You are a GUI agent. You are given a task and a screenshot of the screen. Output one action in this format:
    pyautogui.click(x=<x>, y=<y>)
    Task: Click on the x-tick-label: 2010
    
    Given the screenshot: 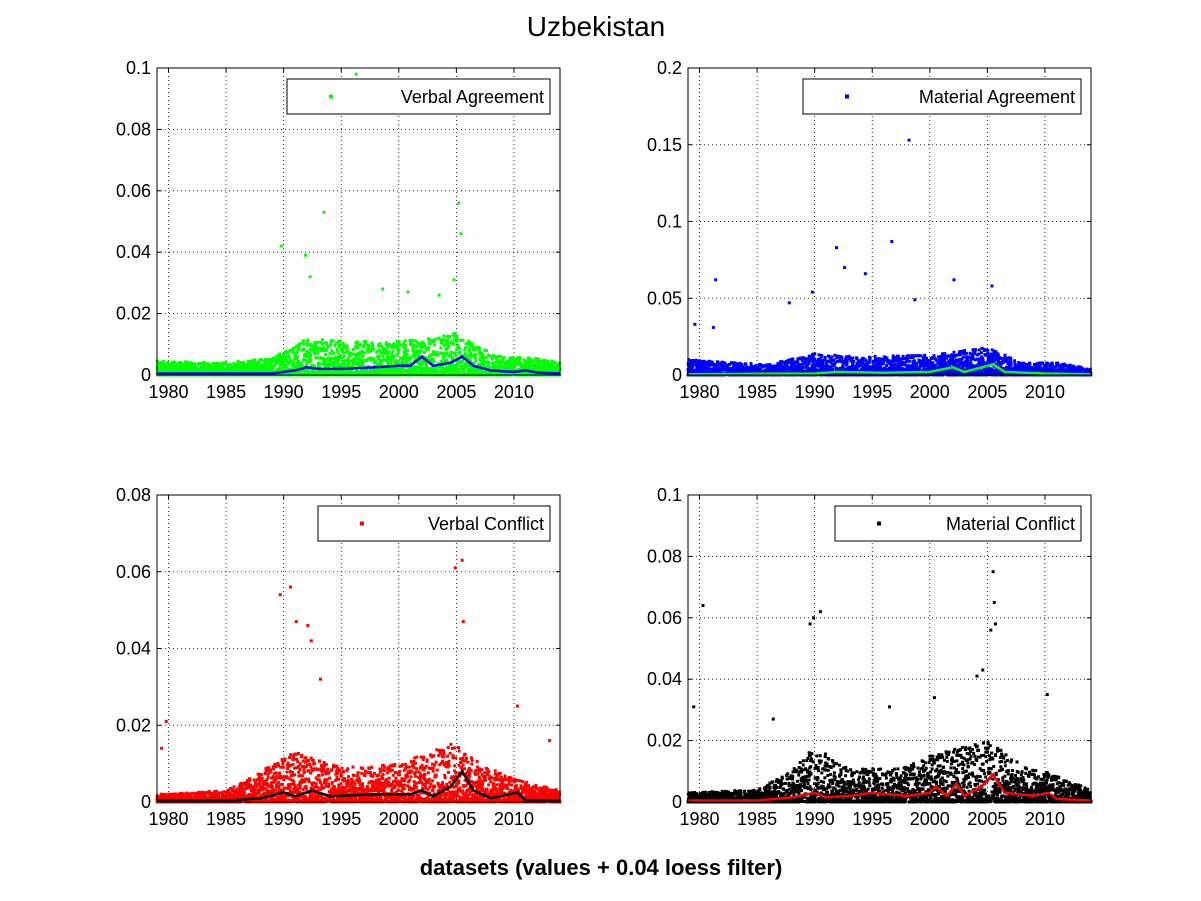 What is the action you would take?
    pyautogui.click(x=514, y=392)
    